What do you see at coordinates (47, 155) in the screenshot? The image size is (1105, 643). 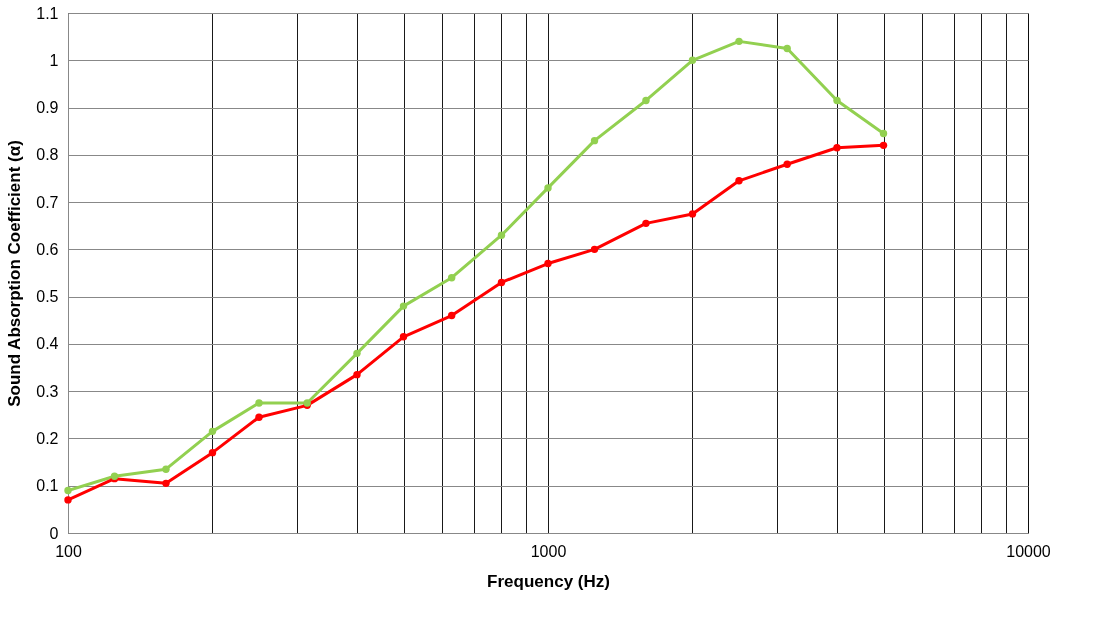 I see `y-tick-label: 0.8` at bounding box center [47, 155].